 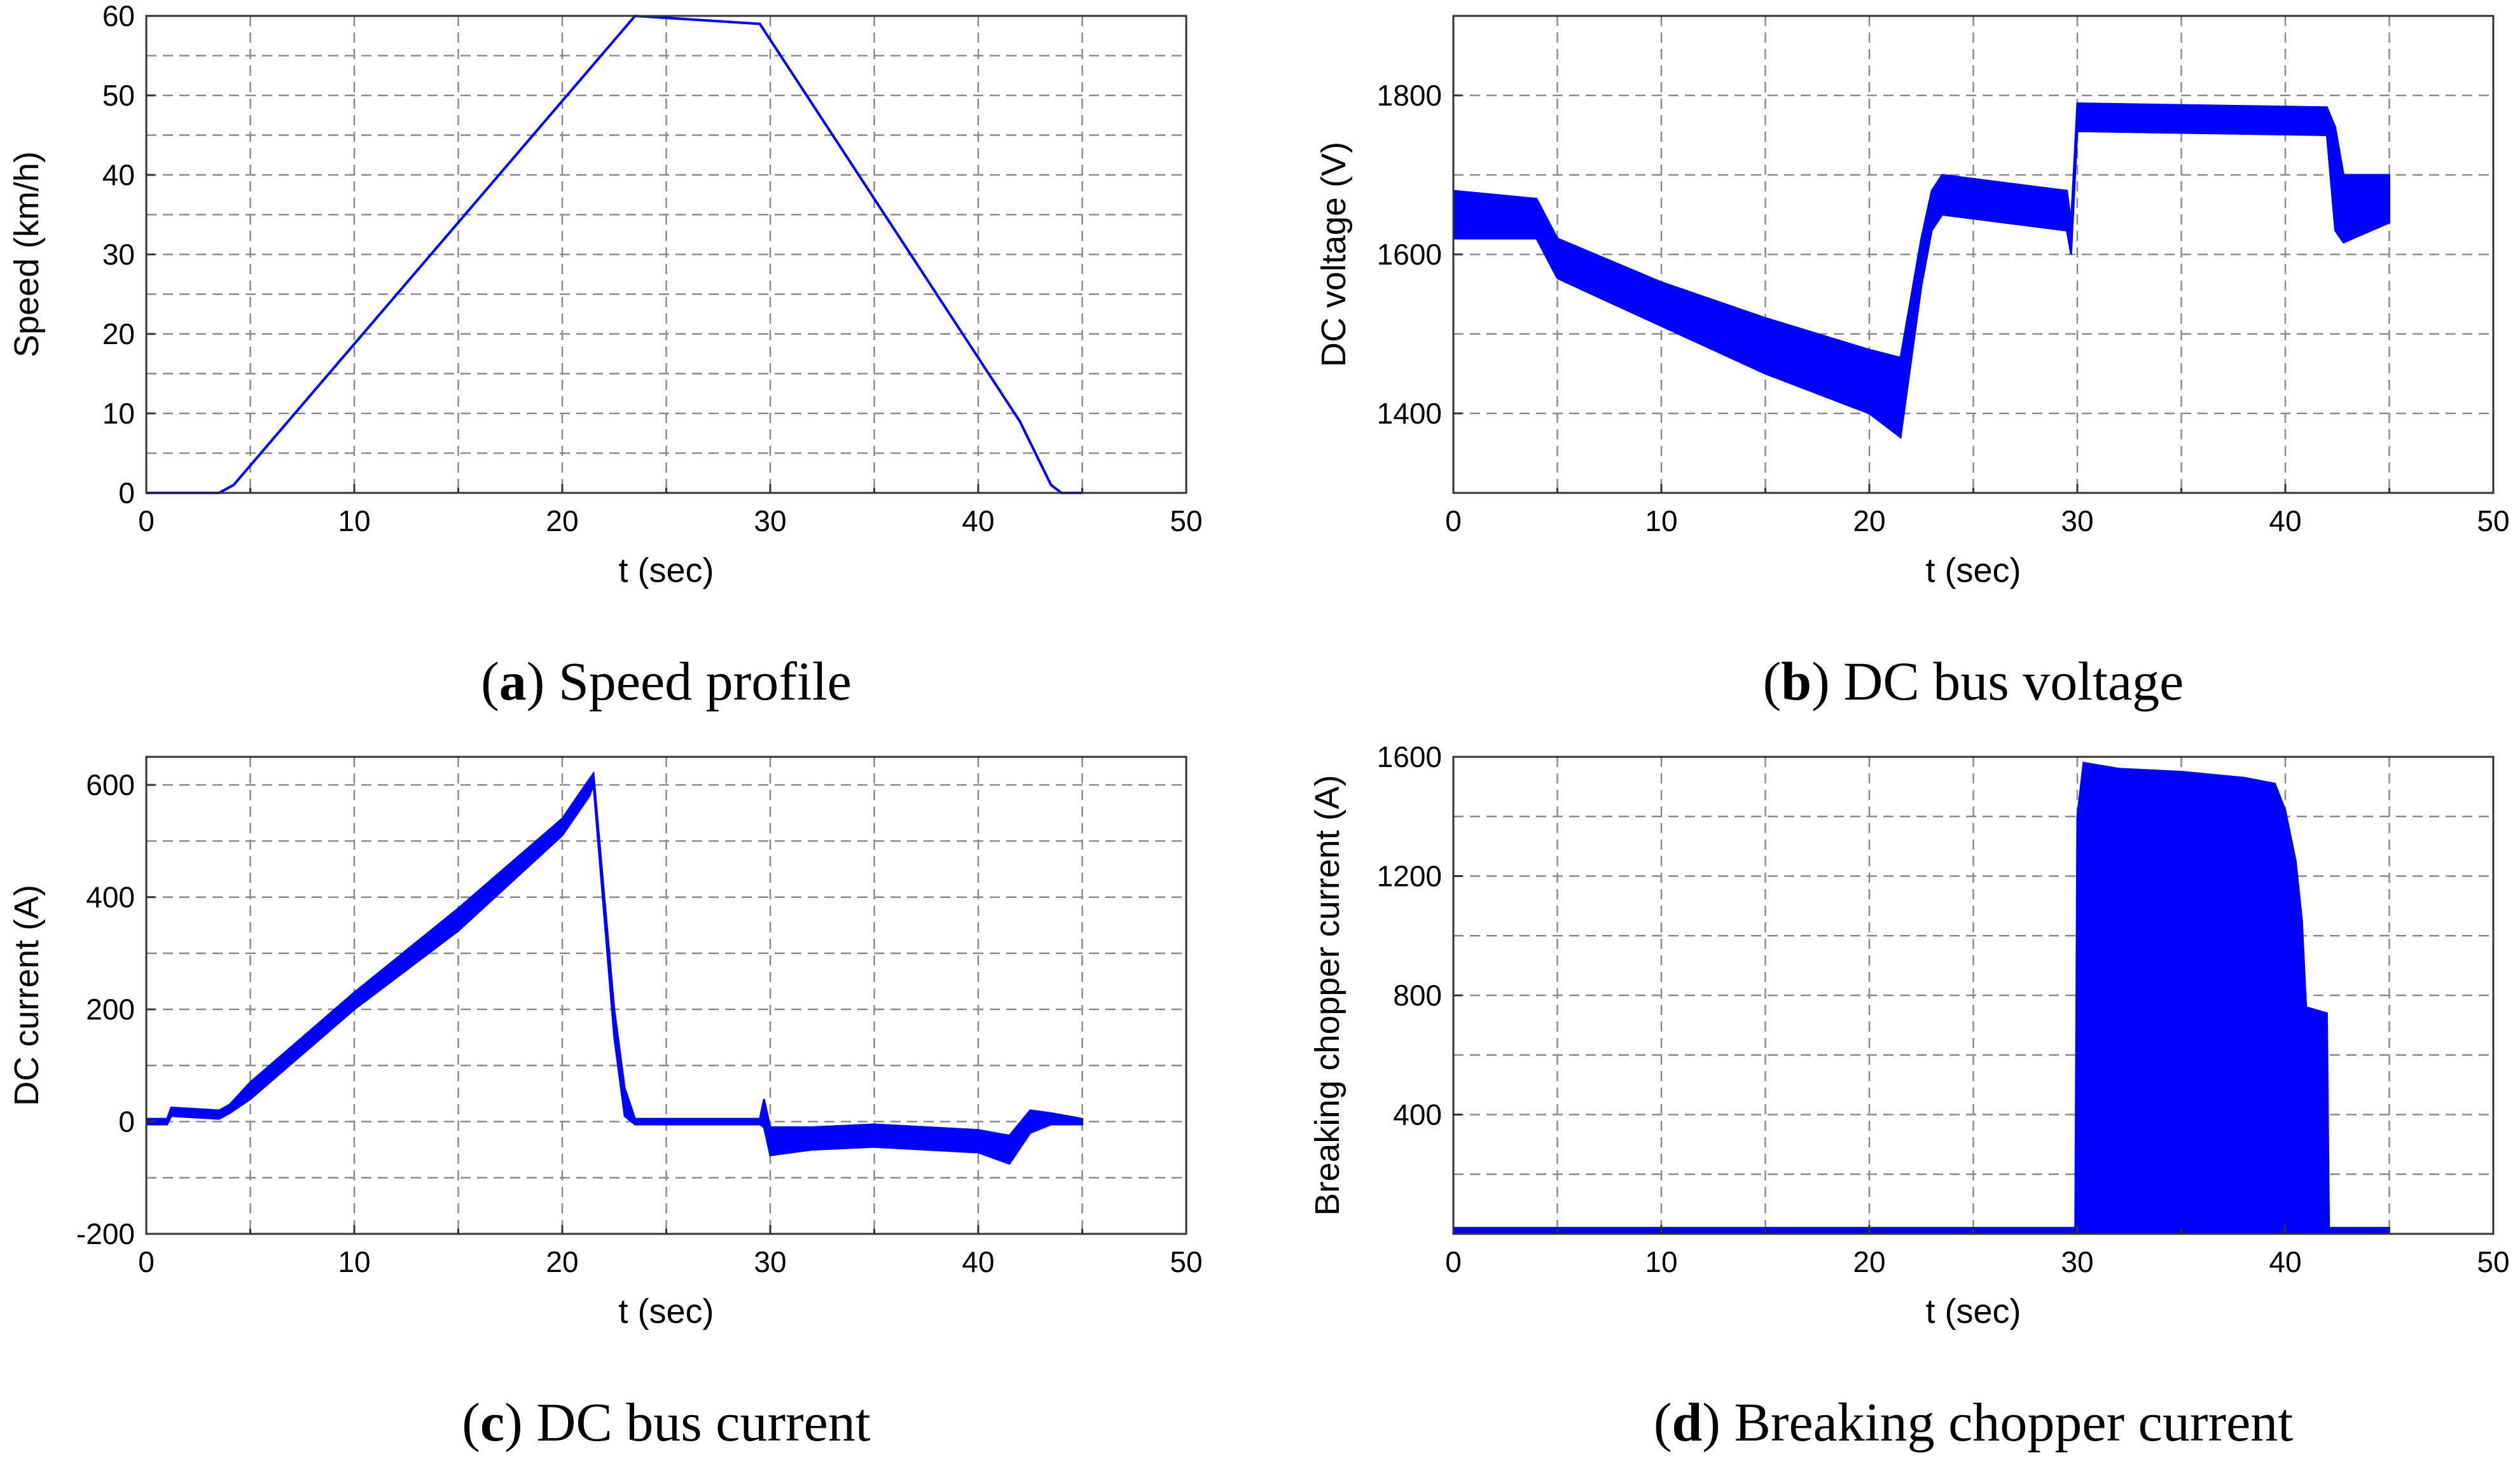 What do you see at coordinates (105, 1233) in the screenshot?
I see `y-tick-label: -200` at bounding box center [105, 1233].